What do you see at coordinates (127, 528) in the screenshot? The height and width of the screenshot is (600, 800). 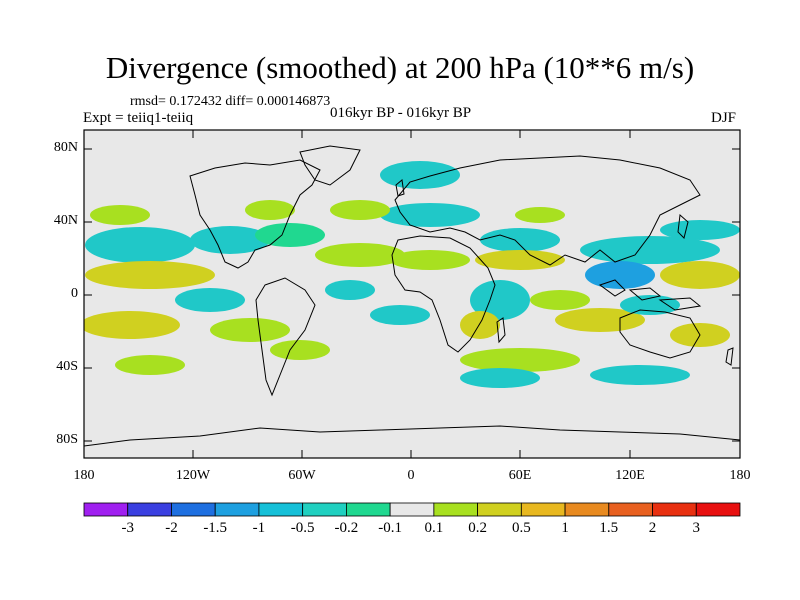 I see `colorbar-label: -3` at bounding box center [127, 528].